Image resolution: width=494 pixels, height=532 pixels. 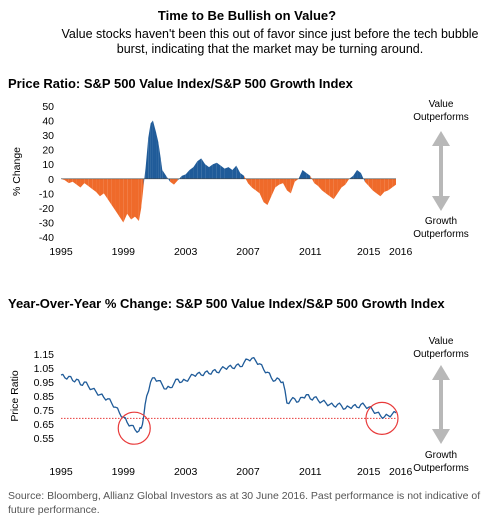 I want to click on chart2-y-tick-label: 0.75, so click(x=44, y=411).